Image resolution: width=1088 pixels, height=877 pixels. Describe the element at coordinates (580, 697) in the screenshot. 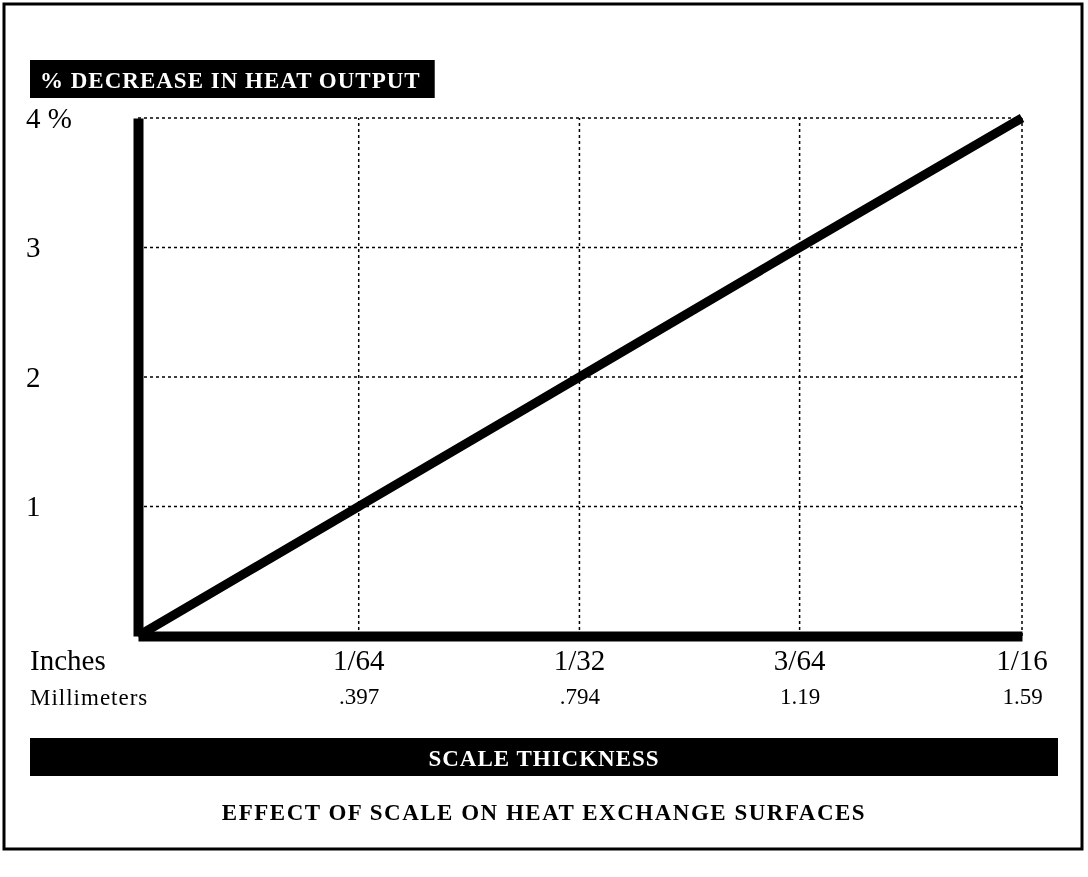

I see `x-tick-label: .794` at that location.